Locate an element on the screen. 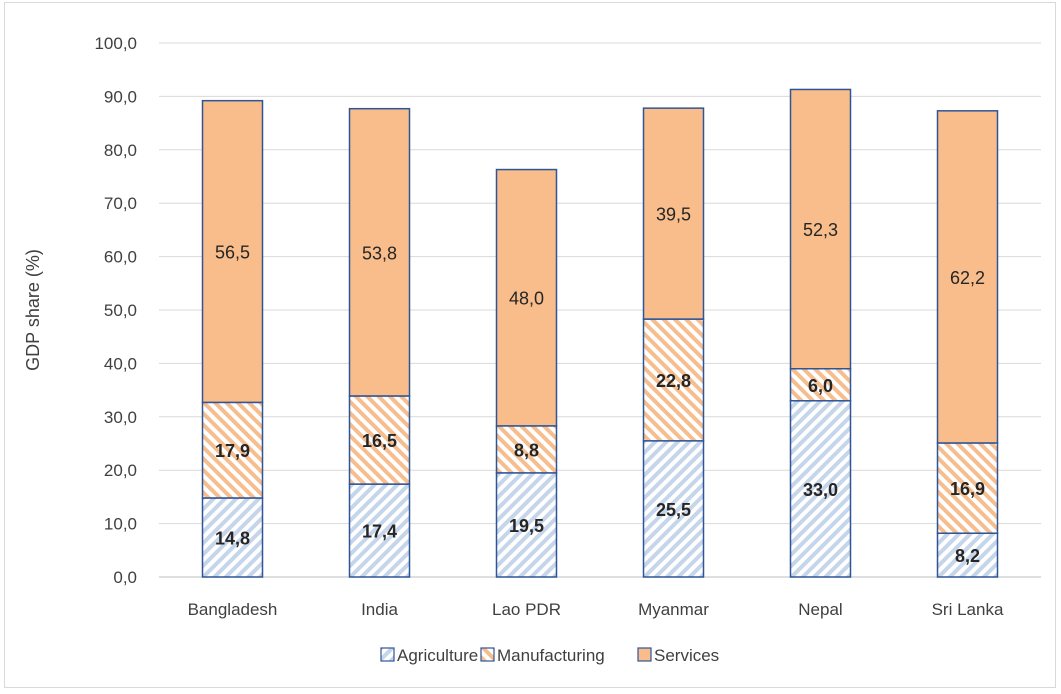 The image size is (1061, 694). data-label: 14,8 is located at coordinates (232, 538).